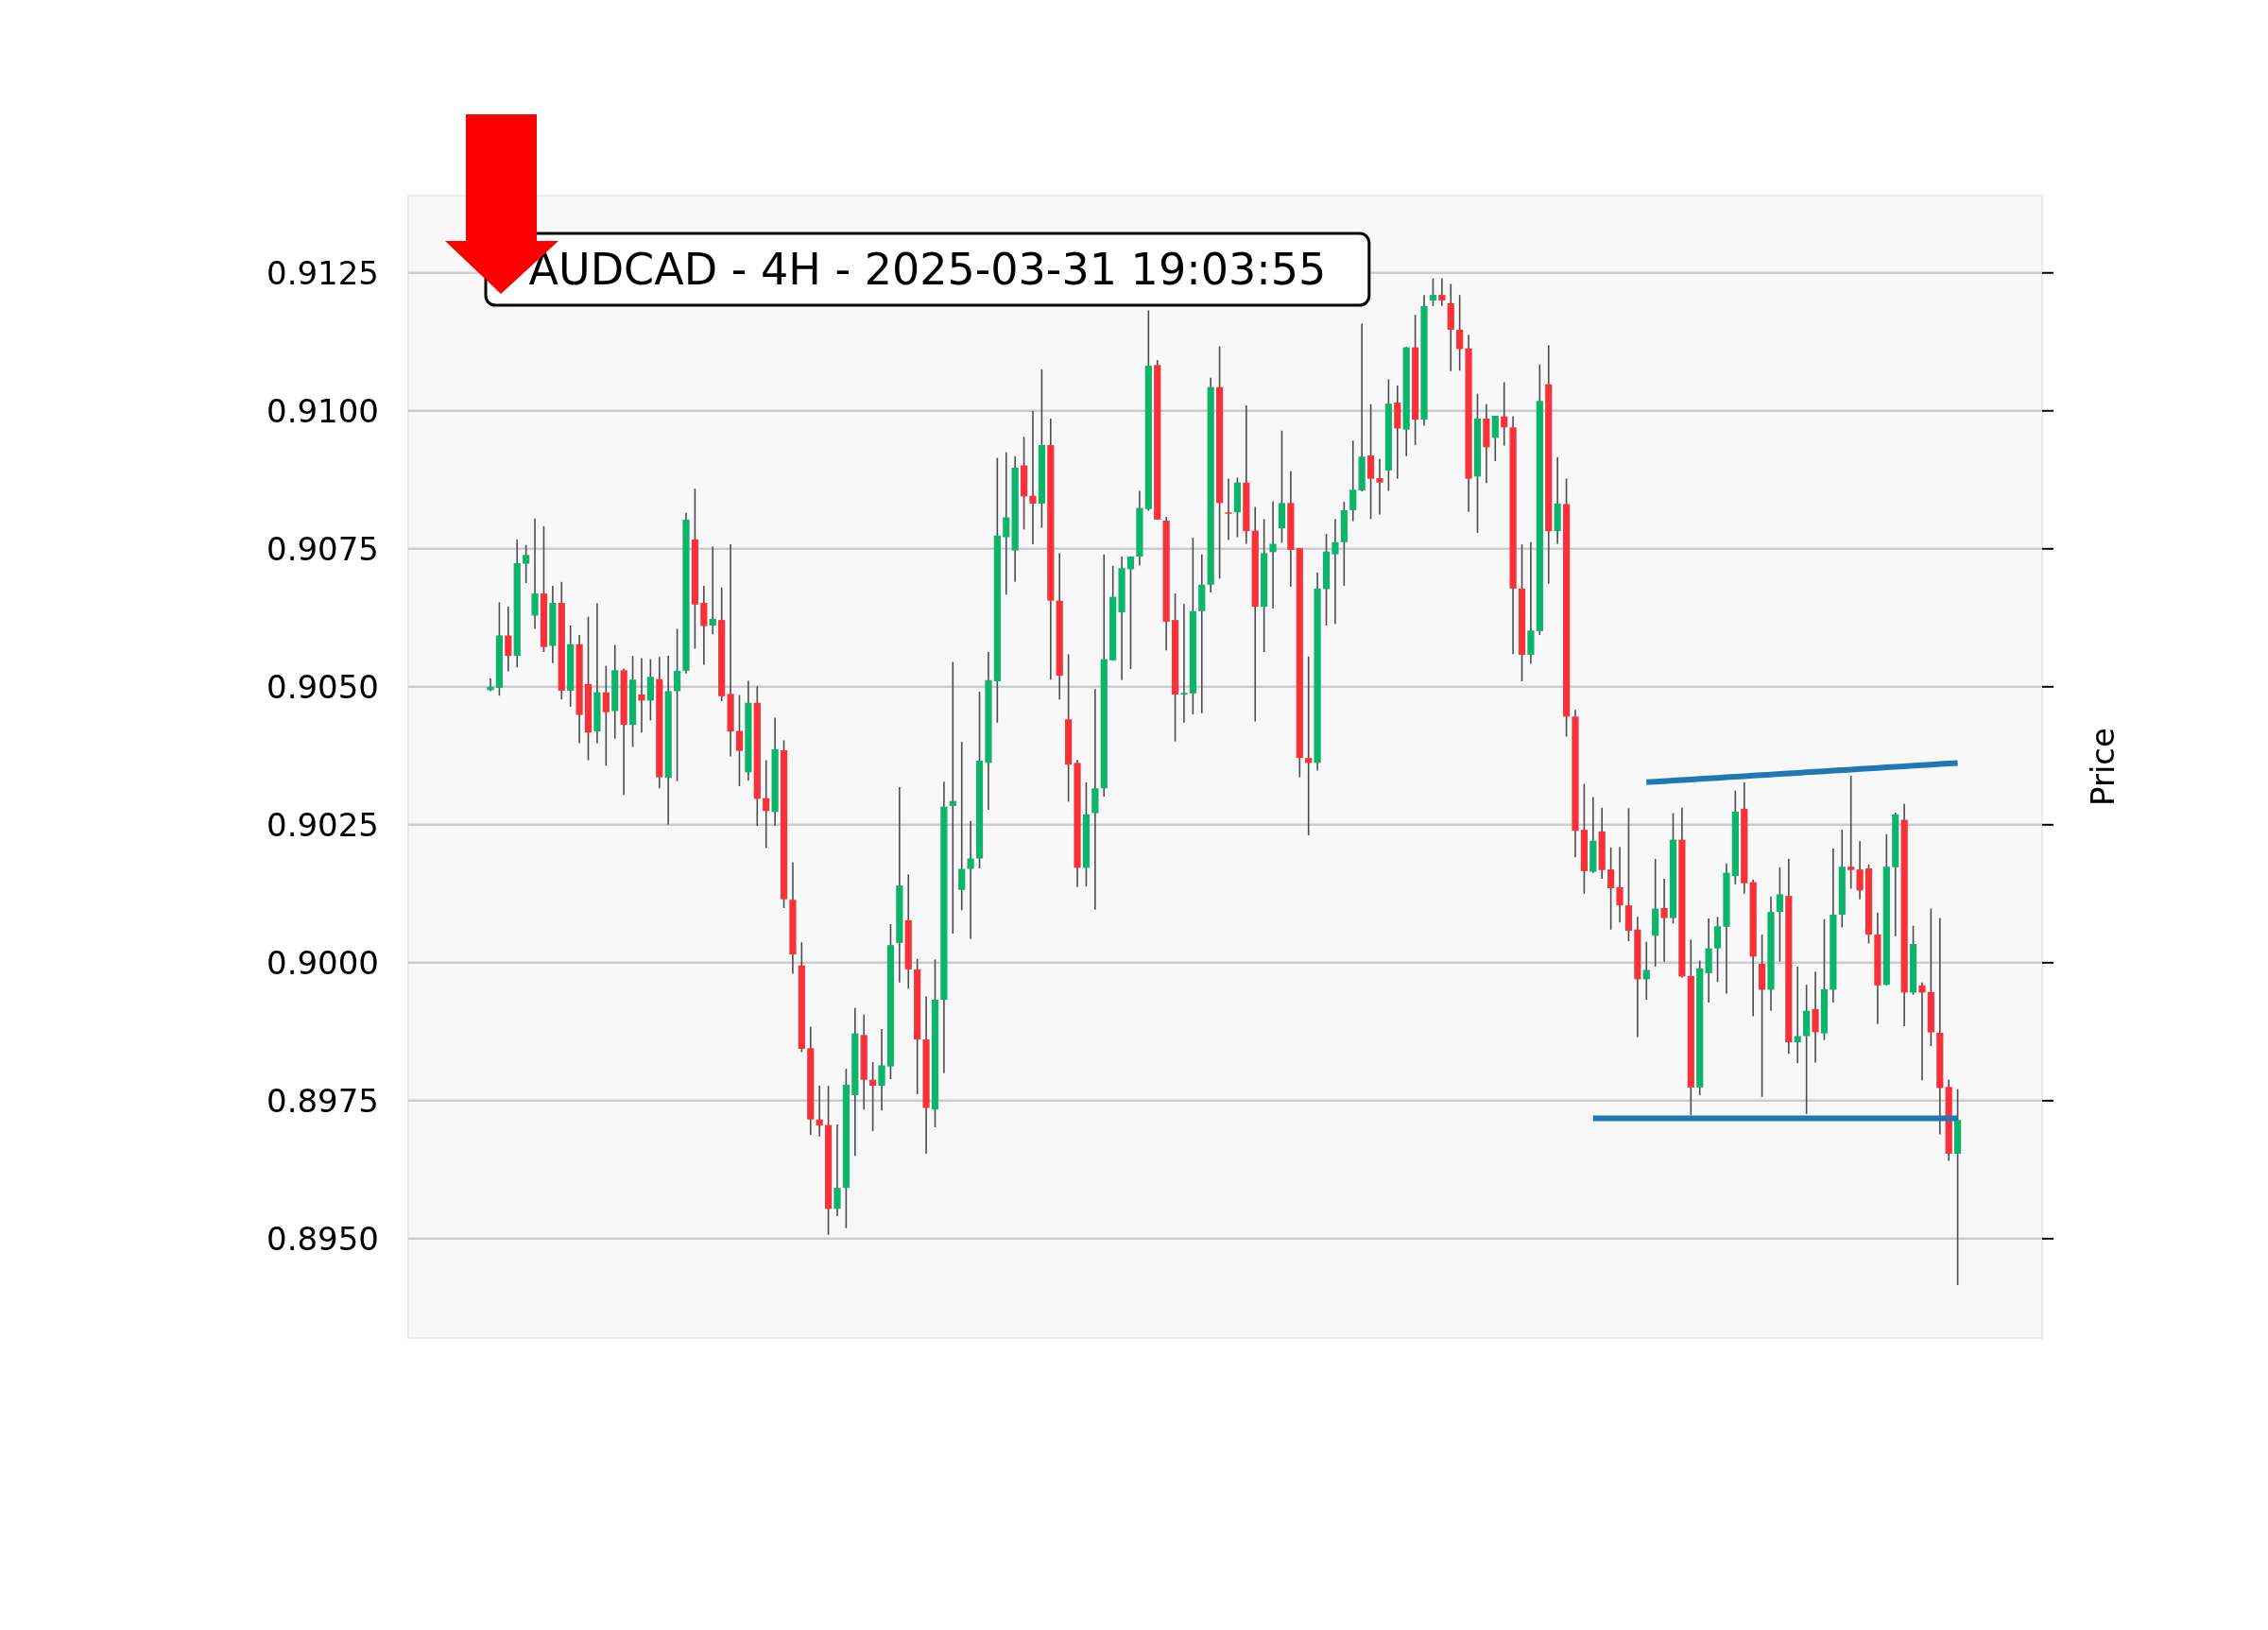  What do you see at coordinates (322, 411) in the screenshot?
I see `y-tick-label: 0.9100` at bounding box center [322, 411].